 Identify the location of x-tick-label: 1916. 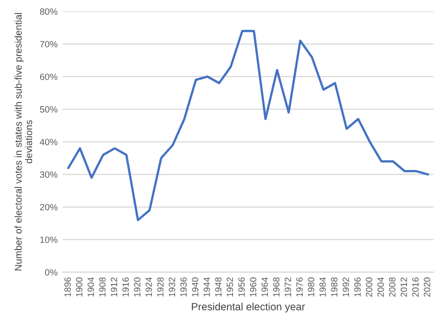
(125, 286).